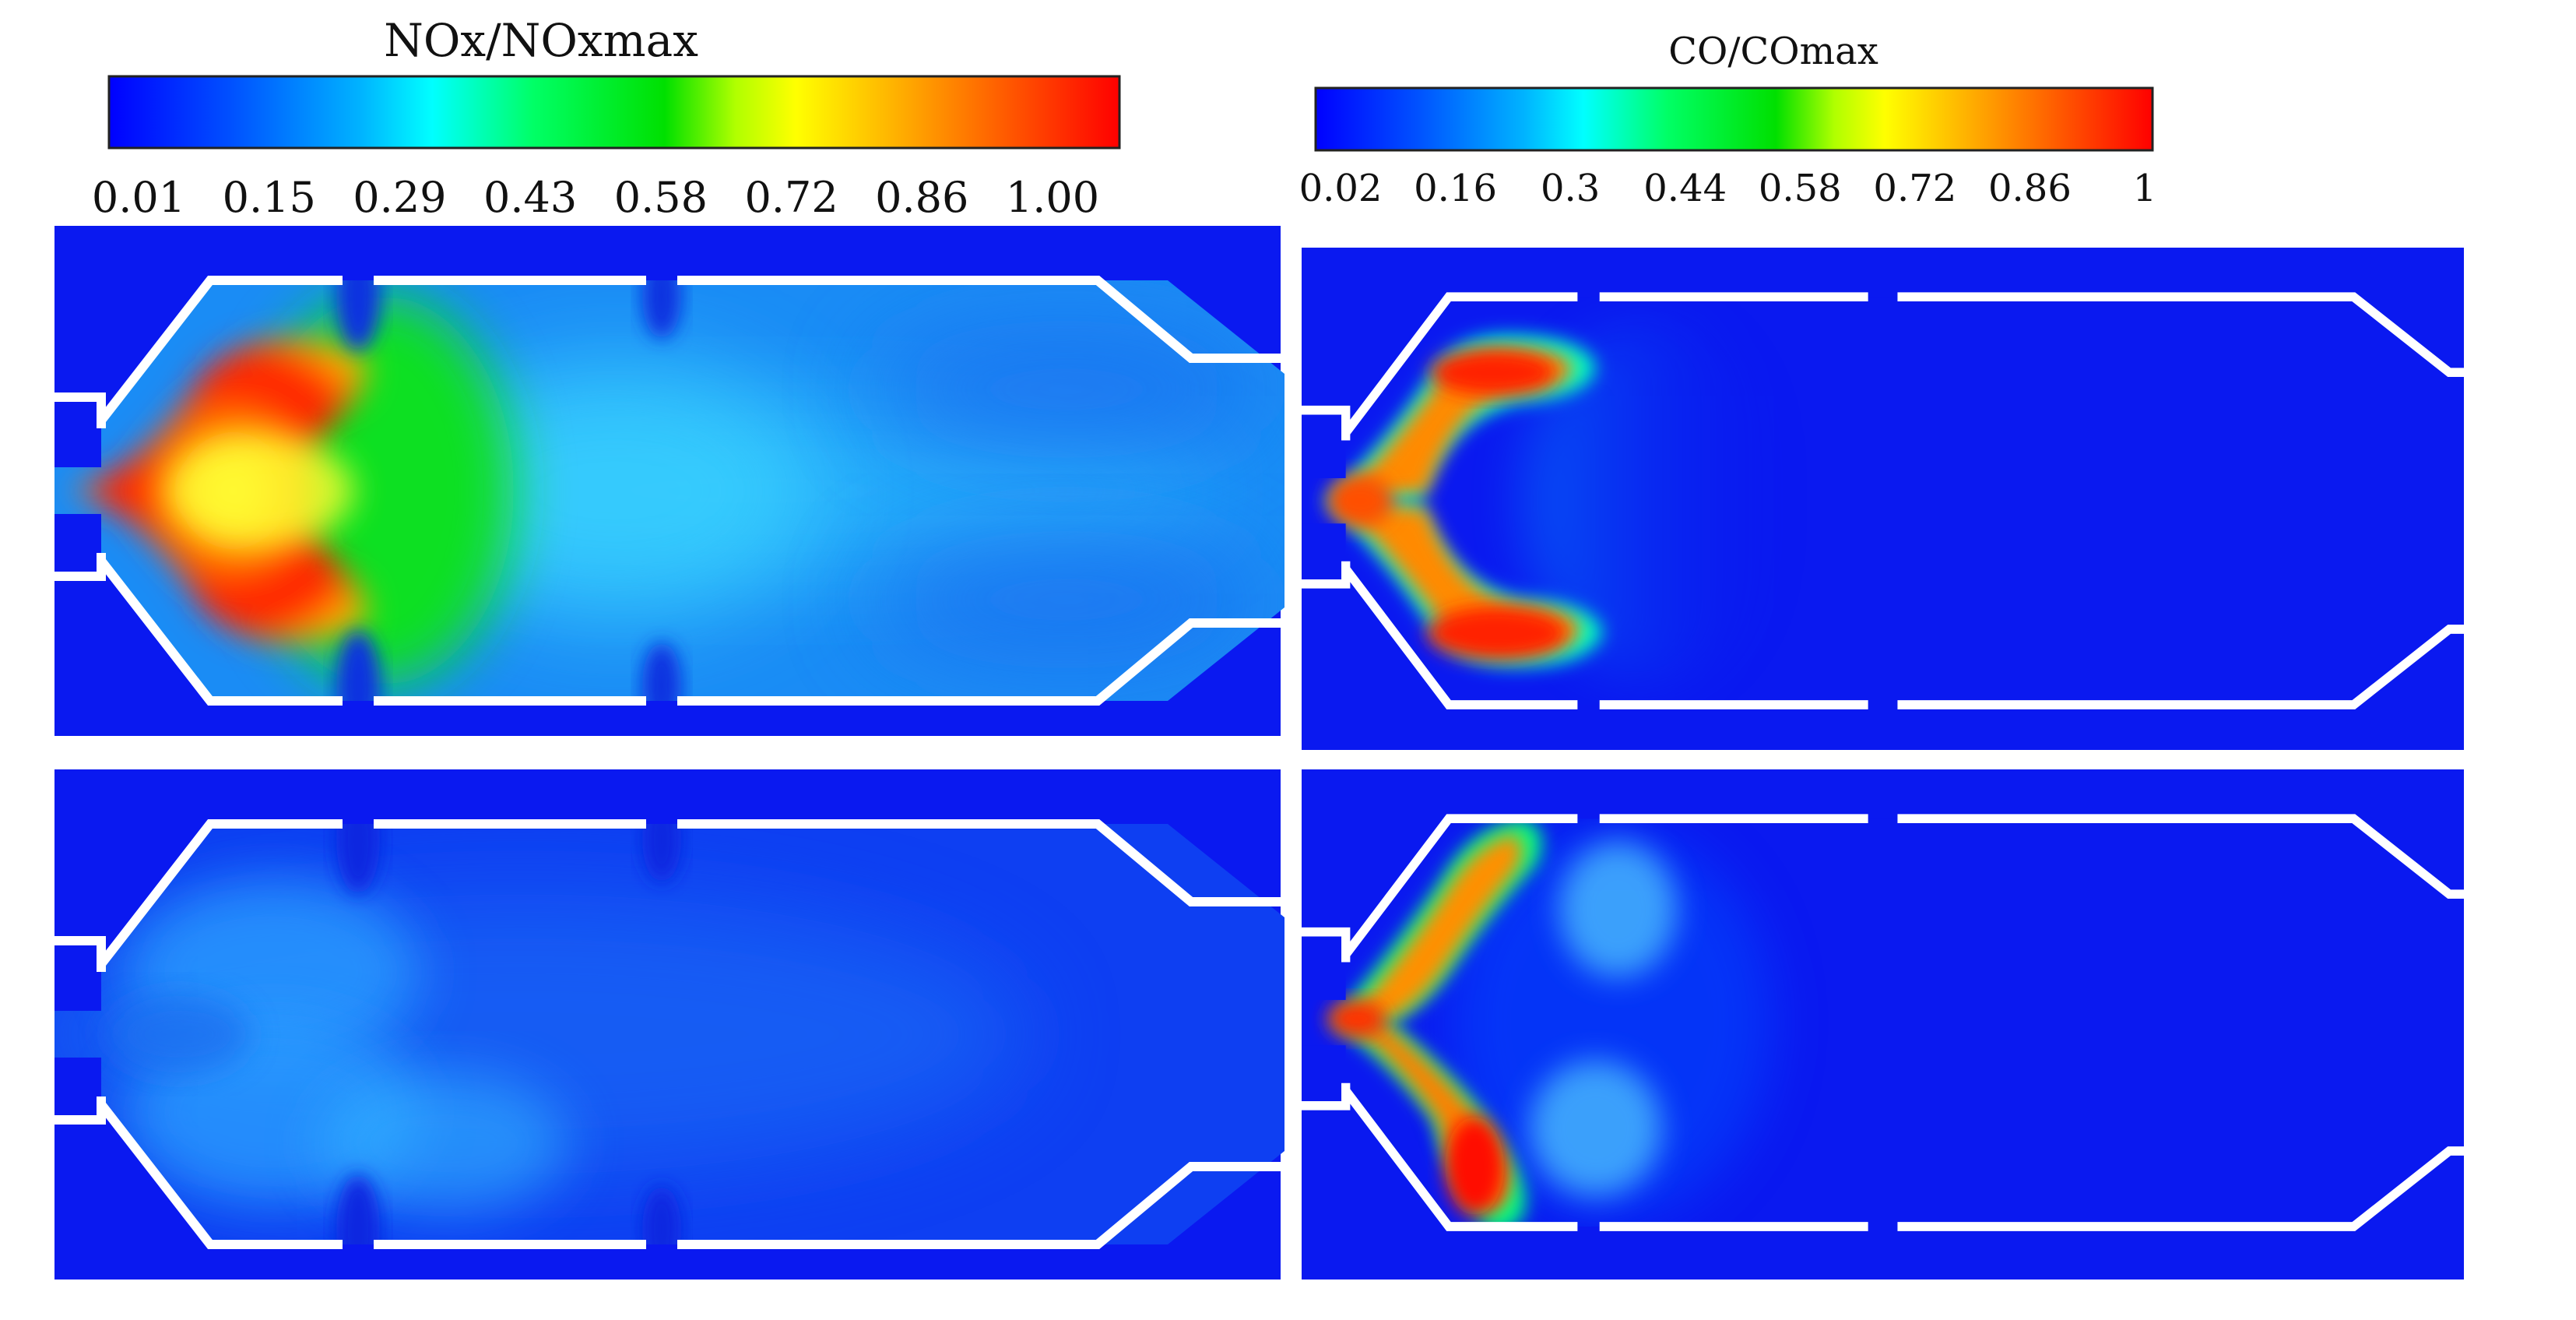 Image resolution: width=2576 pixels, height=1320 pixels. What do you see at coordinates (269, 197) in the screenshot?
I see `tick-label: 0.15` at bounding box center [269, 197].